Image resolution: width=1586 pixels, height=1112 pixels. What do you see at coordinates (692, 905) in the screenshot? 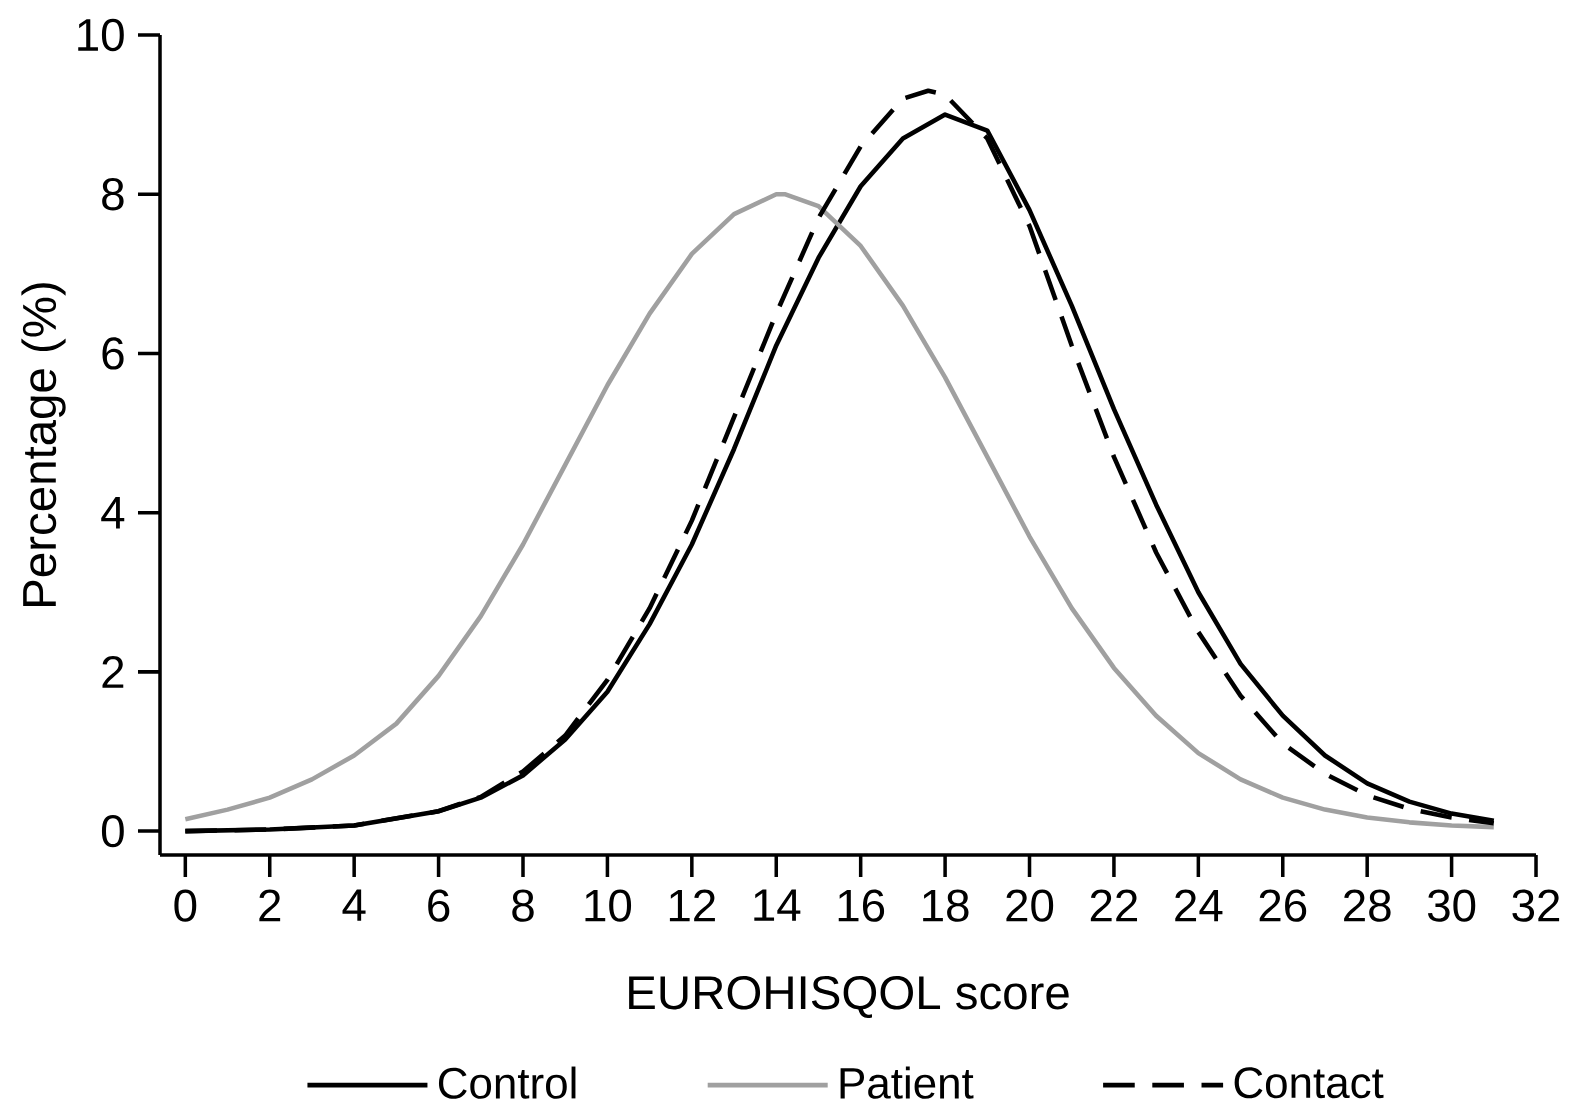
I see `x-tick-label: 12` at bounding box center [692, 905].